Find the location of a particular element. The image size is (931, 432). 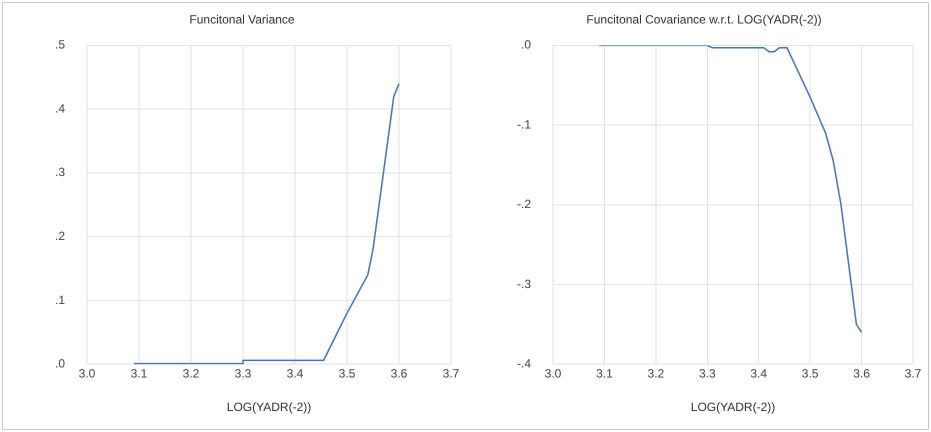

y-tick-label: .2 is located at coordinates (60, 235).